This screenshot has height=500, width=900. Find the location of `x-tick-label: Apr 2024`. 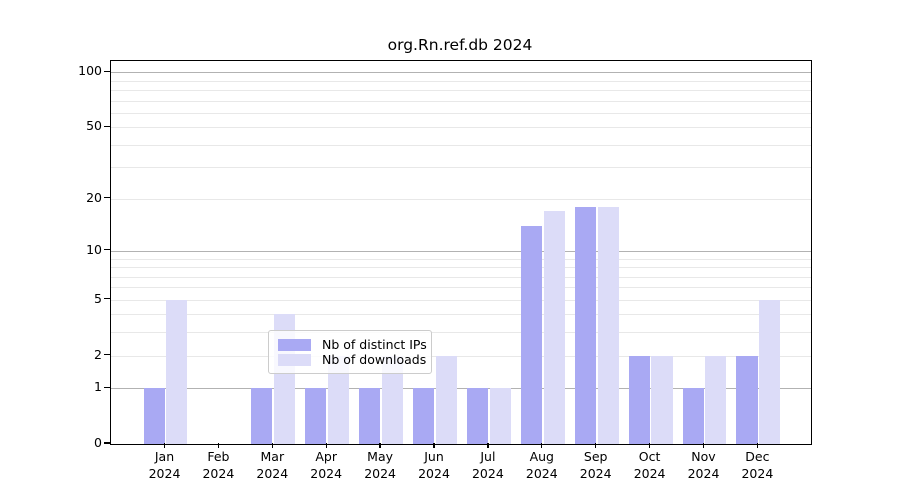

x-tick-label: Apr 2024 is located at coordinates (326, 465).